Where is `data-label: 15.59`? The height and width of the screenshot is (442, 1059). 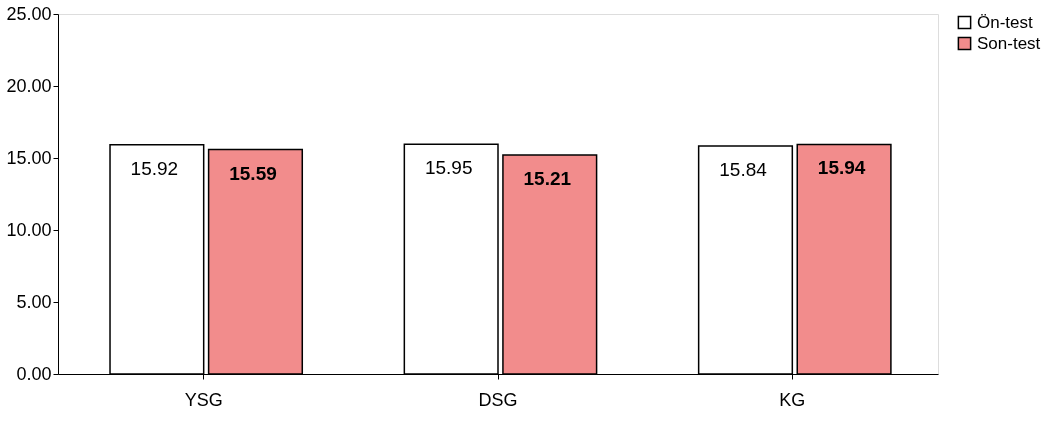
data-label: 15.59 is located at coordinates (253, 173).